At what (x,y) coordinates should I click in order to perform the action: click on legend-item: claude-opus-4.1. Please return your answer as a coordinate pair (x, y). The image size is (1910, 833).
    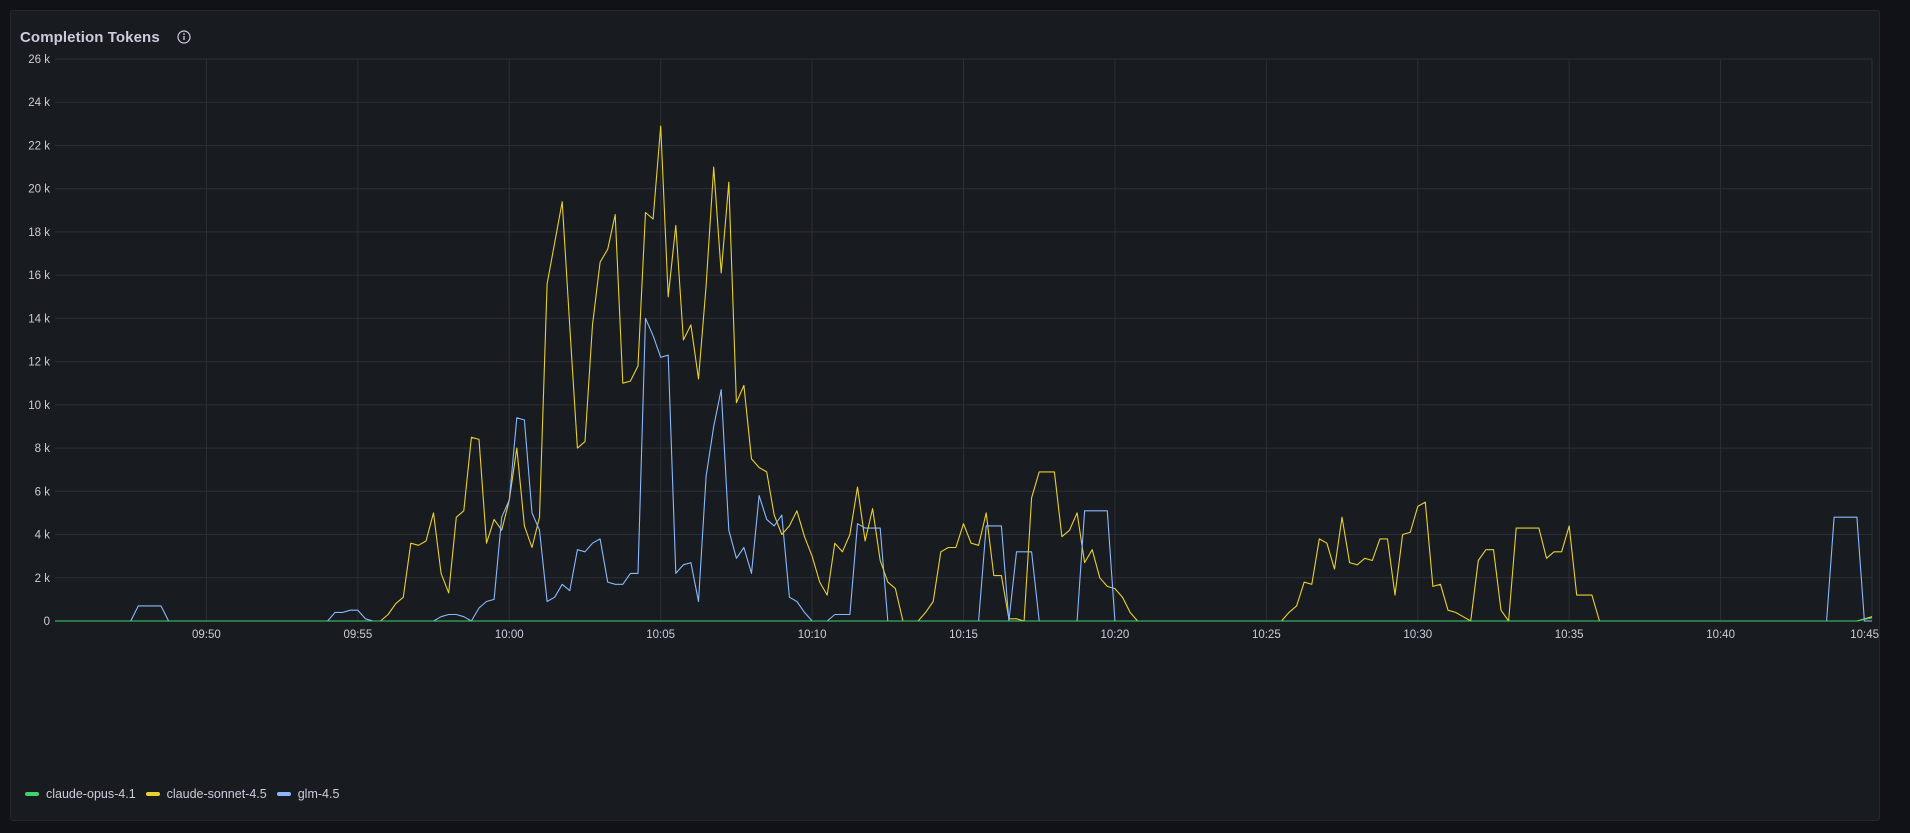
    Looking at the image, I should click on (80, 794).